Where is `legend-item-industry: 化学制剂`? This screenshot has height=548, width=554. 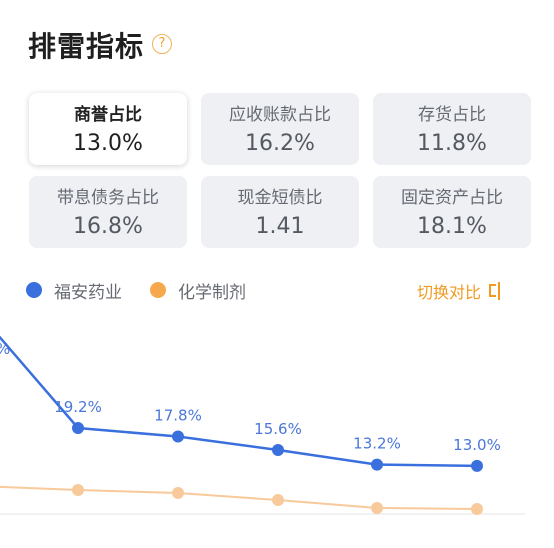
legend-item-industry: 化学制剂 is located at coordinates (198, 290).